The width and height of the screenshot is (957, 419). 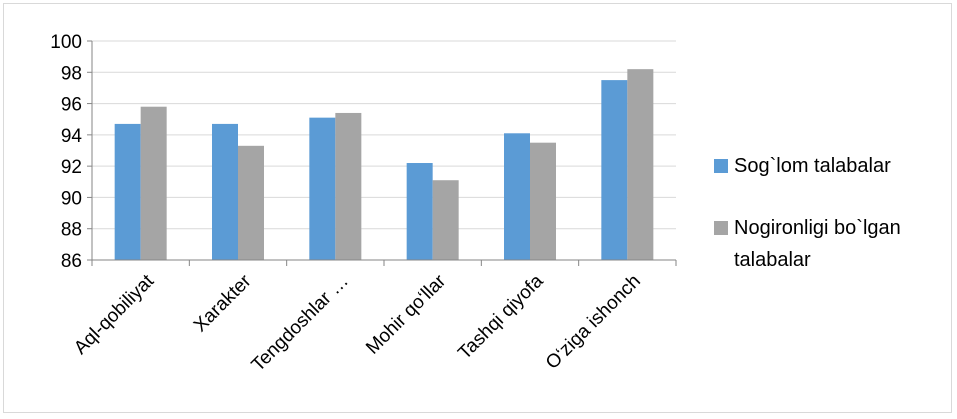 I want to click on y-tick-label-94: 94, so click(x=72, y=136).